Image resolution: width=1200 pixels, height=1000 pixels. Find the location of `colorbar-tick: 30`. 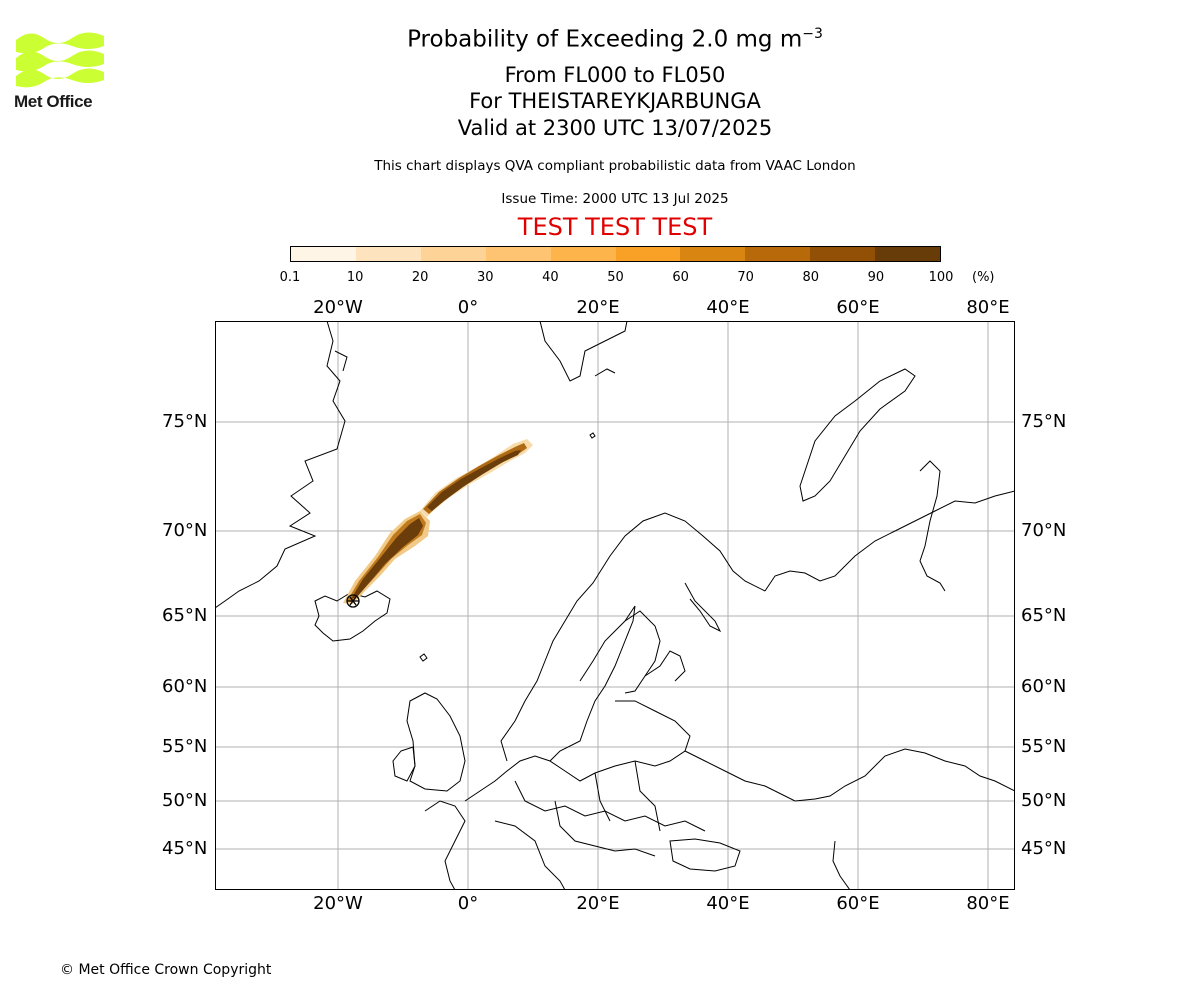

colorbar-tick: 30 is located at coordinates (485, 277).